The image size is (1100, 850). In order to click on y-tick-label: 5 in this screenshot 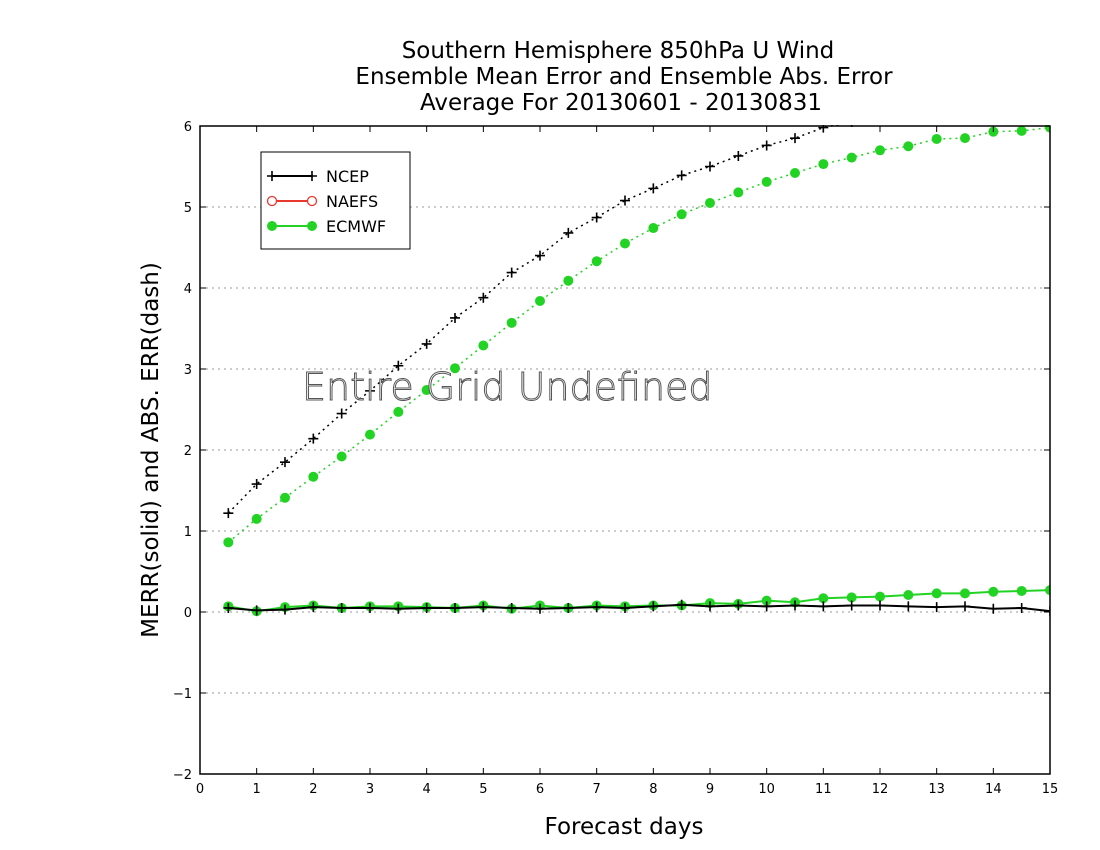, I will do `click(188, 208)`.